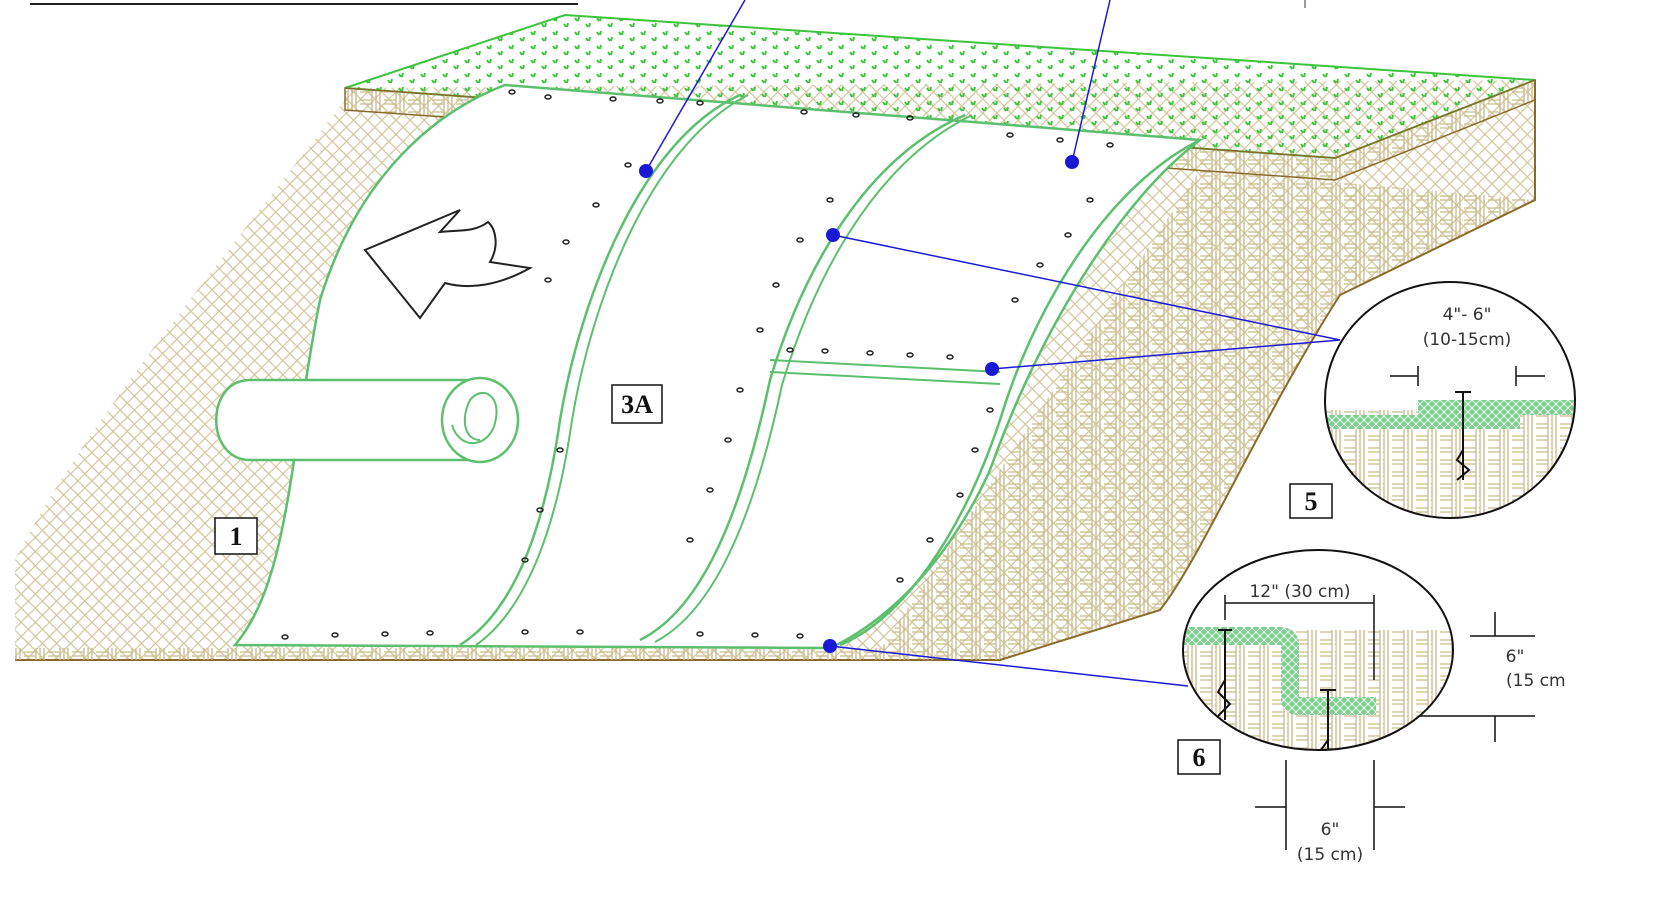 The width and height of the screenshot is (1659, 916). Describe the element at coordinates (236, 536) in the screenshot. I see `label: 1` at that location.